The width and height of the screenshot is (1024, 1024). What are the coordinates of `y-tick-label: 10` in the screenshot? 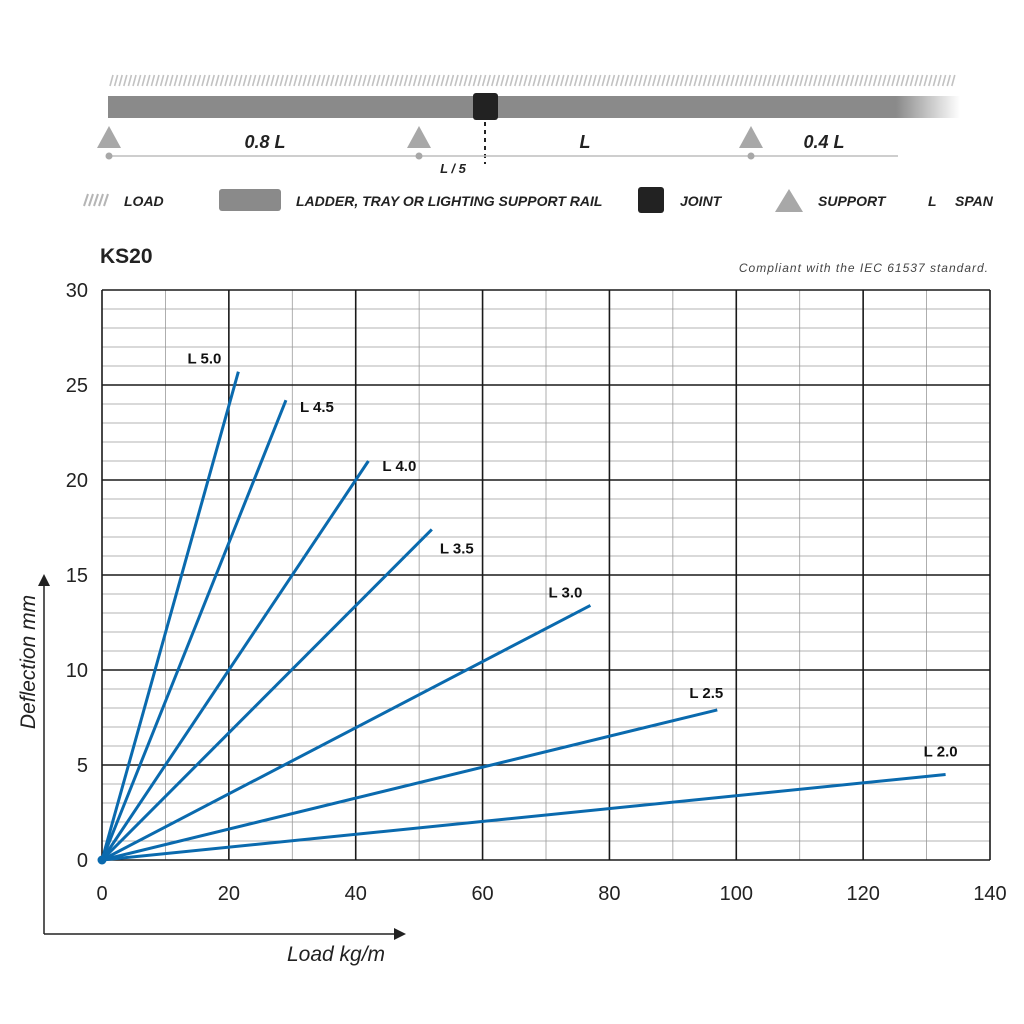 It's located at (77, 671).